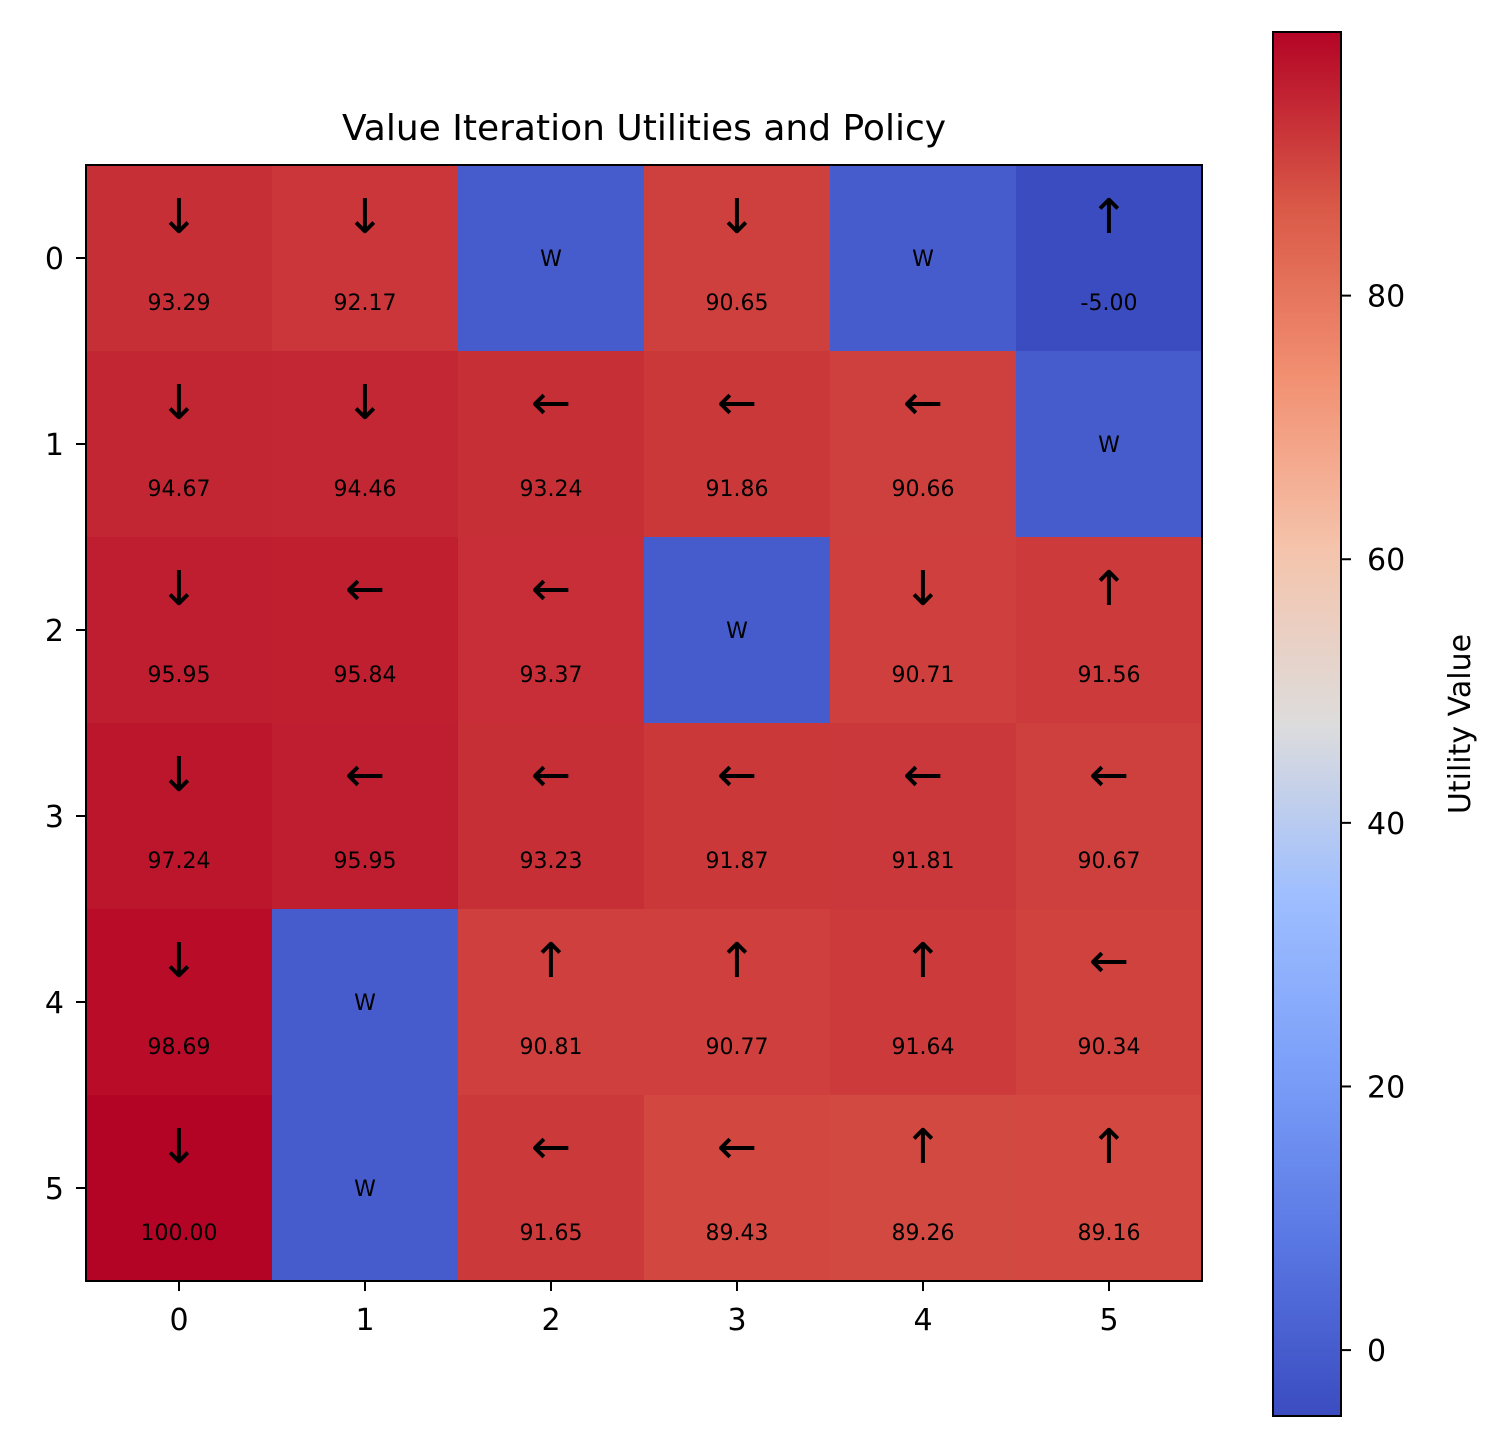 The height and width of the screenshot is (1446, 1511). What do you see at coordinates (1386, 560) in the screenshot?
I see `colorbar-tick-label: 60` at bounding box center [1386, 560].